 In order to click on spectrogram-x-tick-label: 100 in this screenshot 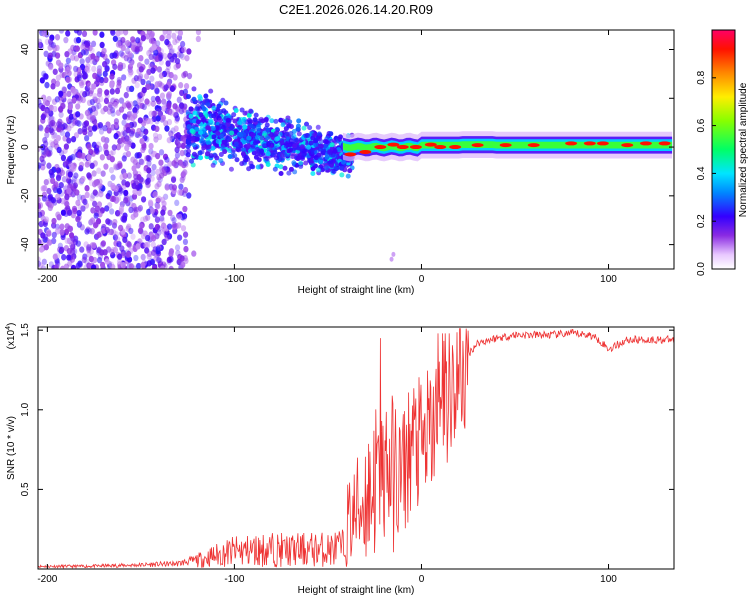, I will do `click(608, 279)`.